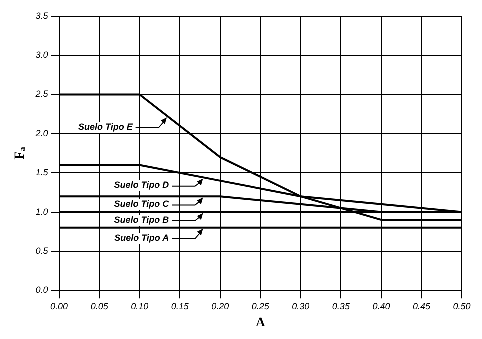  What do you see at coordinates (221, 307) in the screenshot?
I see `x-tick-label: 0.20` at bounding box center [221, 307].